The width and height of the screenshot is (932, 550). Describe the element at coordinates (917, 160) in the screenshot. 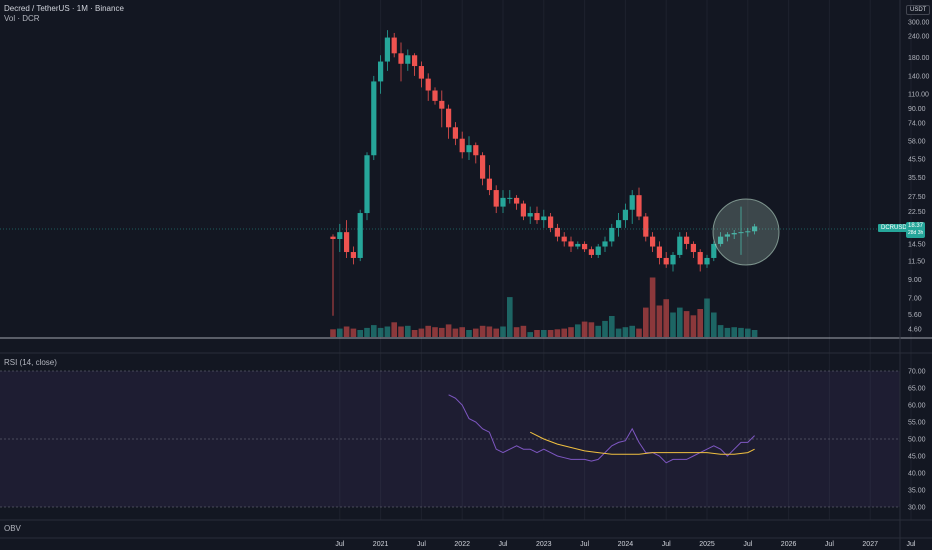

I see `y-tick-label: 45.50` at that location.